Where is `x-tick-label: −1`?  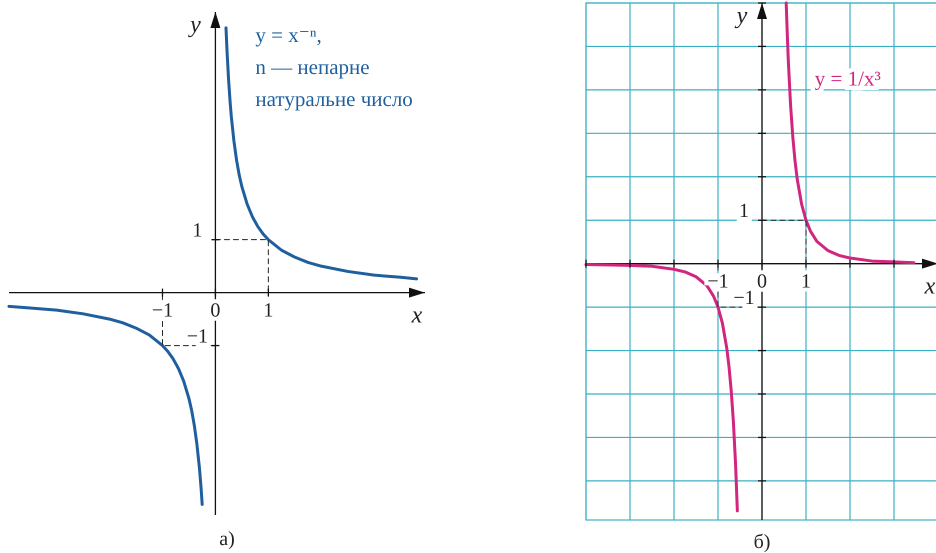 x-tick-label: −1 is located at coordinates (163, 311).